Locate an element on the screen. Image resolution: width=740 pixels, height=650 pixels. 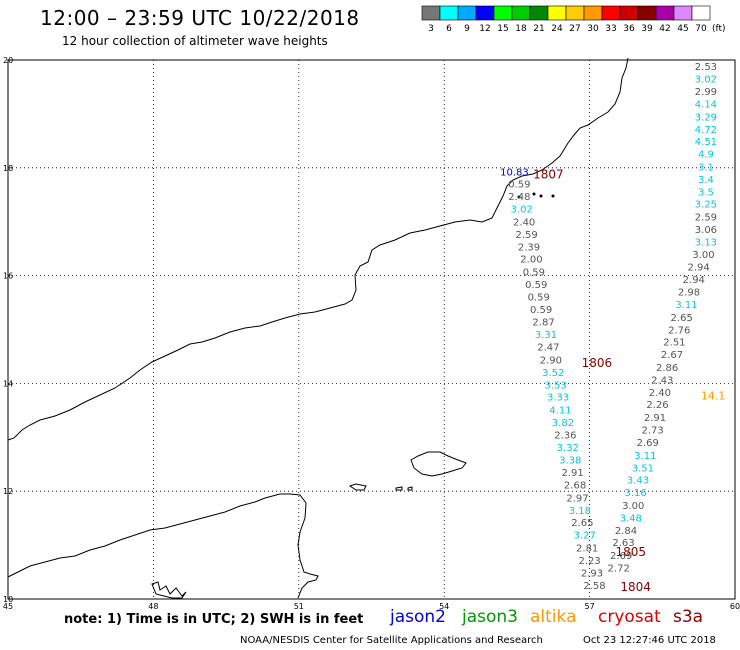
island-darsah is located at coordinates (410, 488).